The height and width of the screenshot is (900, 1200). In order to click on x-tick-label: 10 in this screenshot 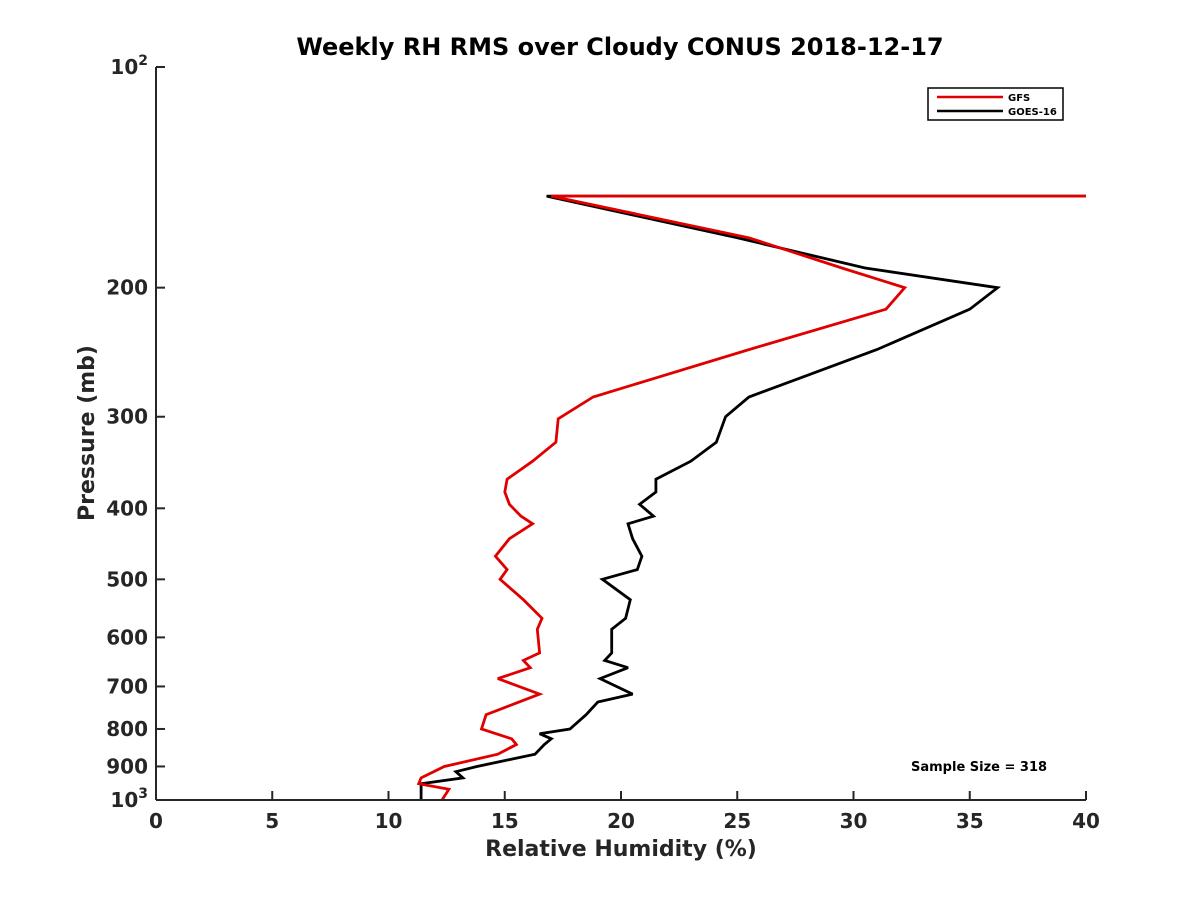, I will do `click(389, 821)`.